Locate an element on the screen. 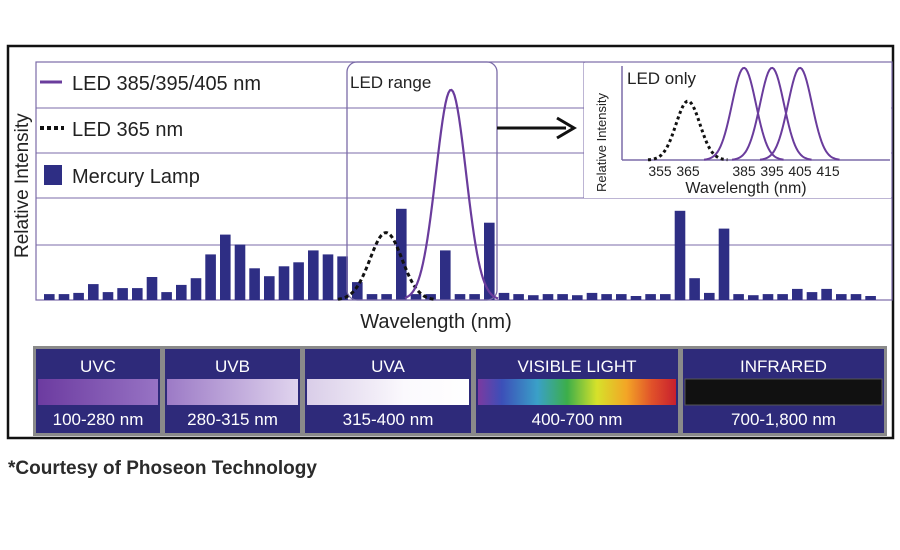 This screenshot has height=550, width=900. courtesy-credit: *Courtesy of Phoseon Technology is located at coordinates (162, 468).